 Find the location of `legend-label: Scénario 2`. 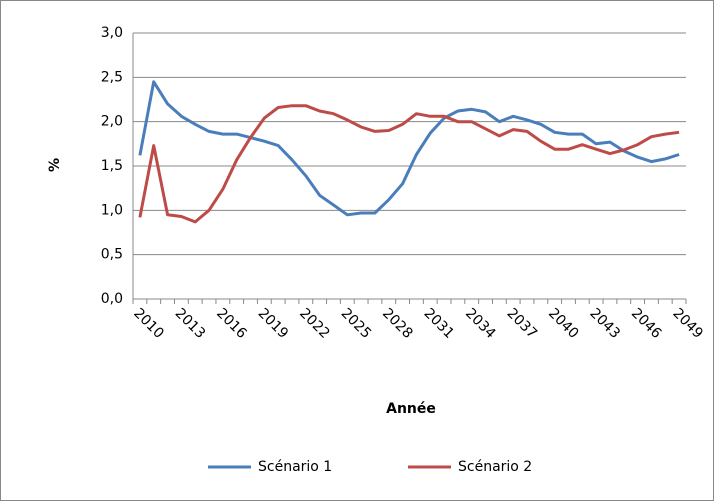

legend-label: Scénario 2 is located at coordinates (495, 467).